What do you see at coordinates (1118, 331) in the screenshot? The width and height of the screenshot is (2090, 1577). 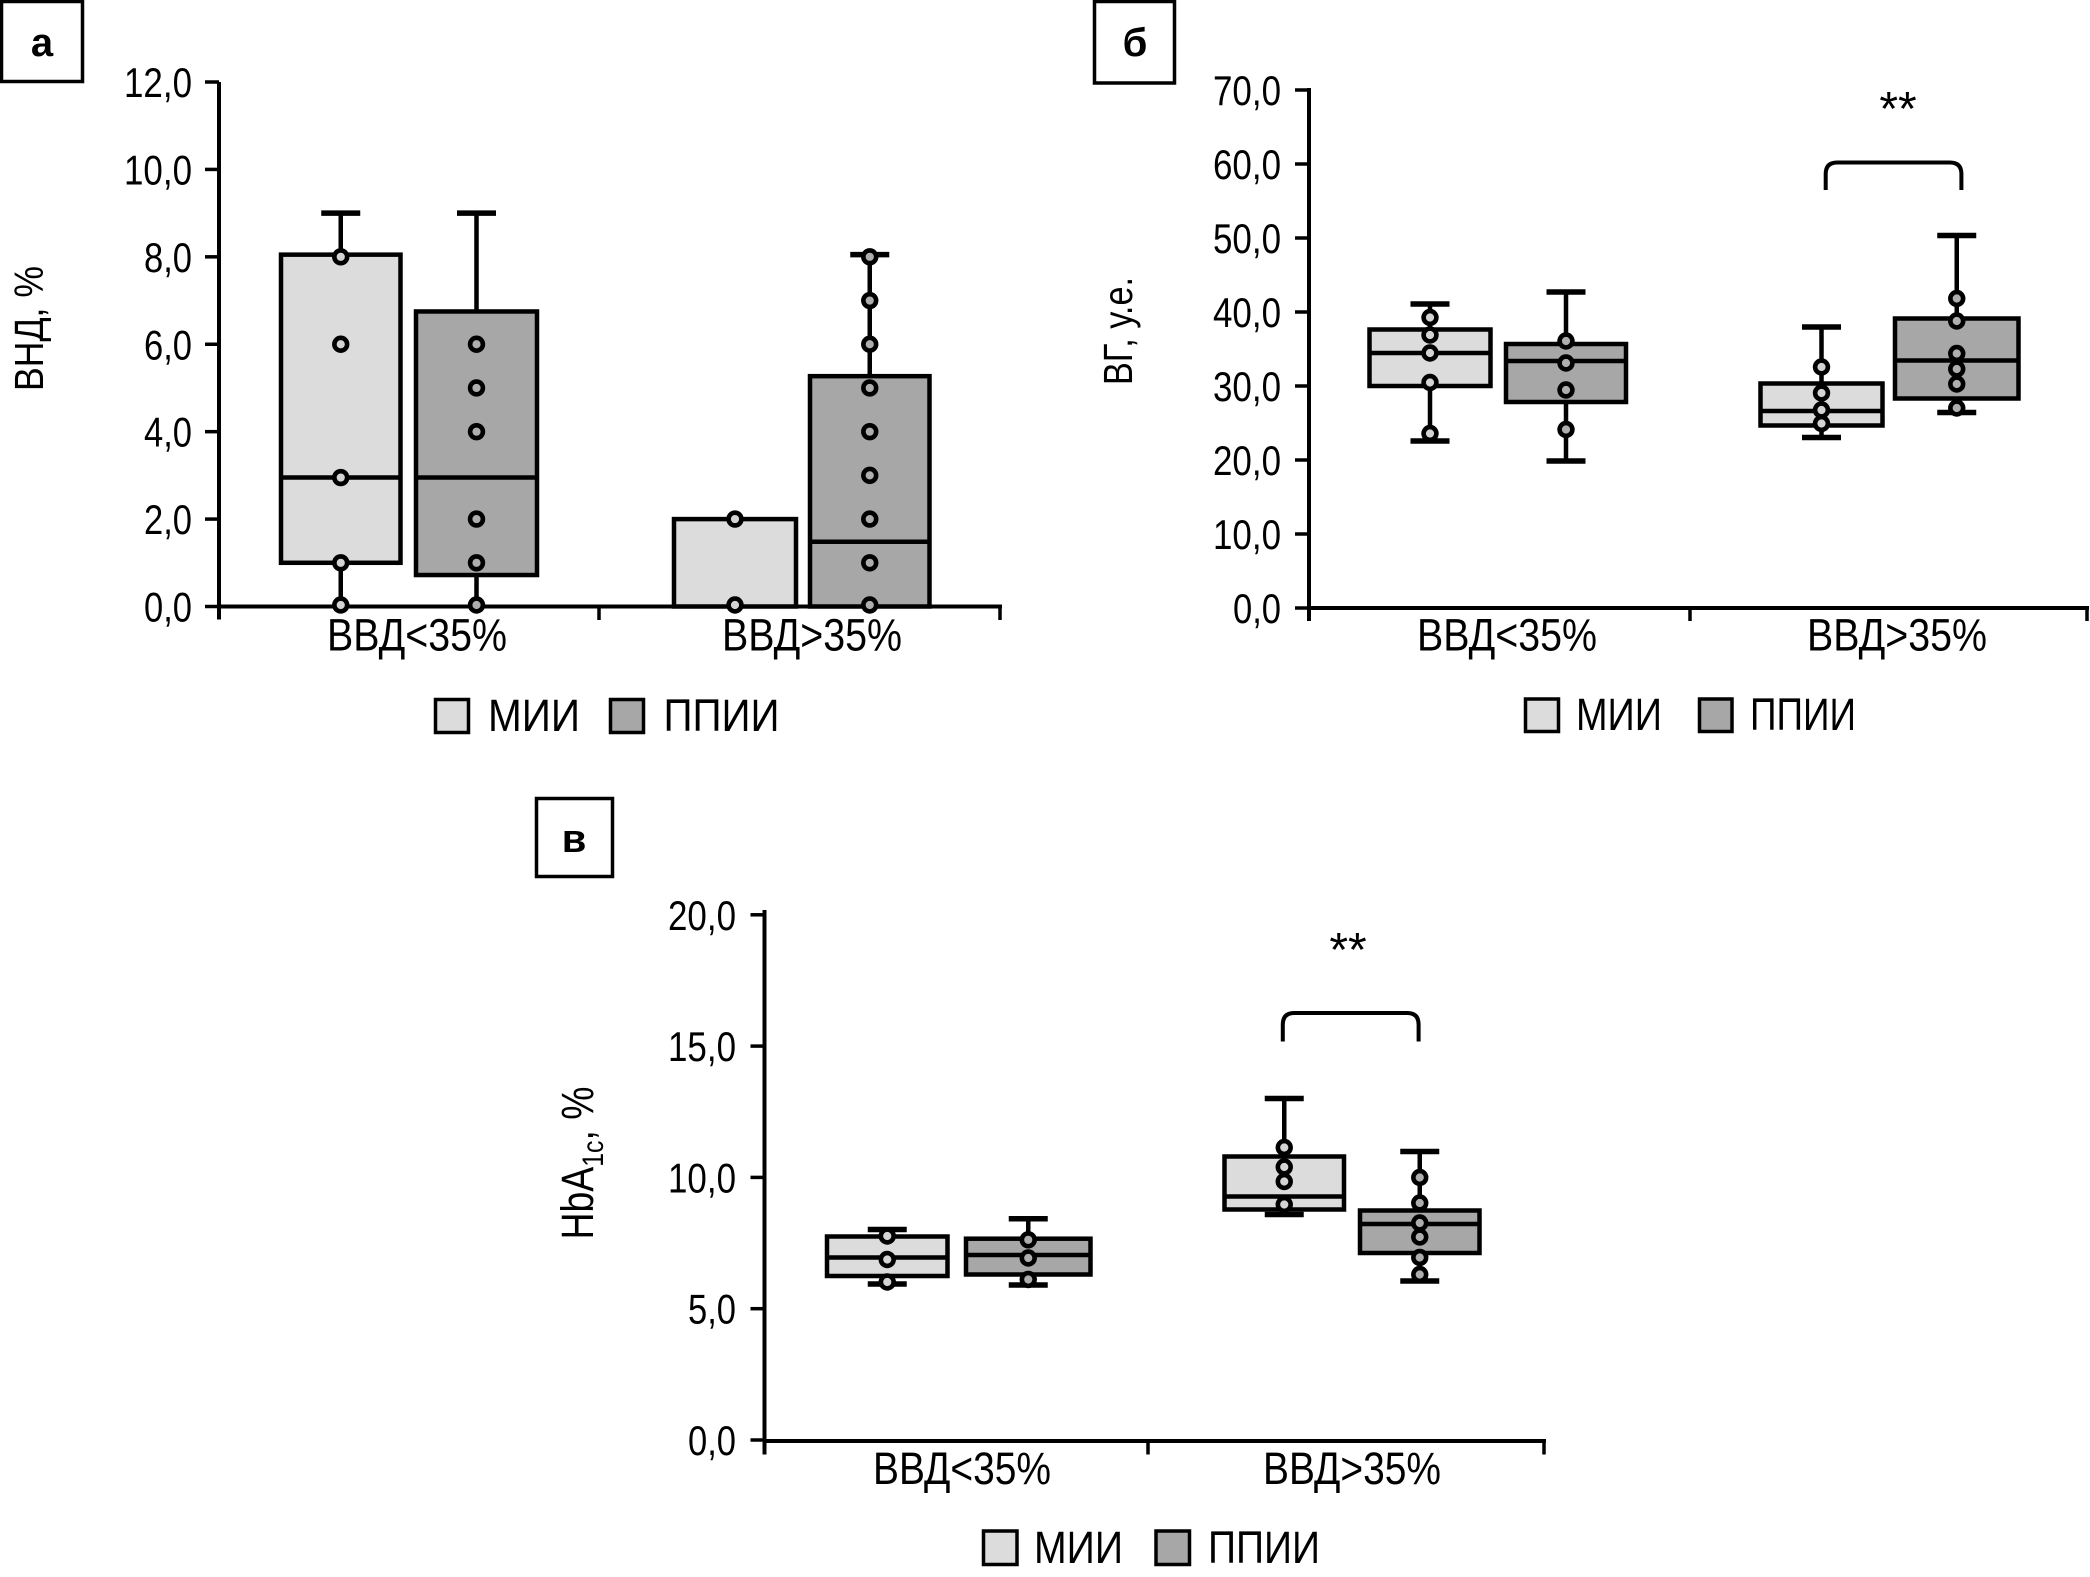 I see `svg-text: ВГ, у.е.` at bounding box center [1118, 331].